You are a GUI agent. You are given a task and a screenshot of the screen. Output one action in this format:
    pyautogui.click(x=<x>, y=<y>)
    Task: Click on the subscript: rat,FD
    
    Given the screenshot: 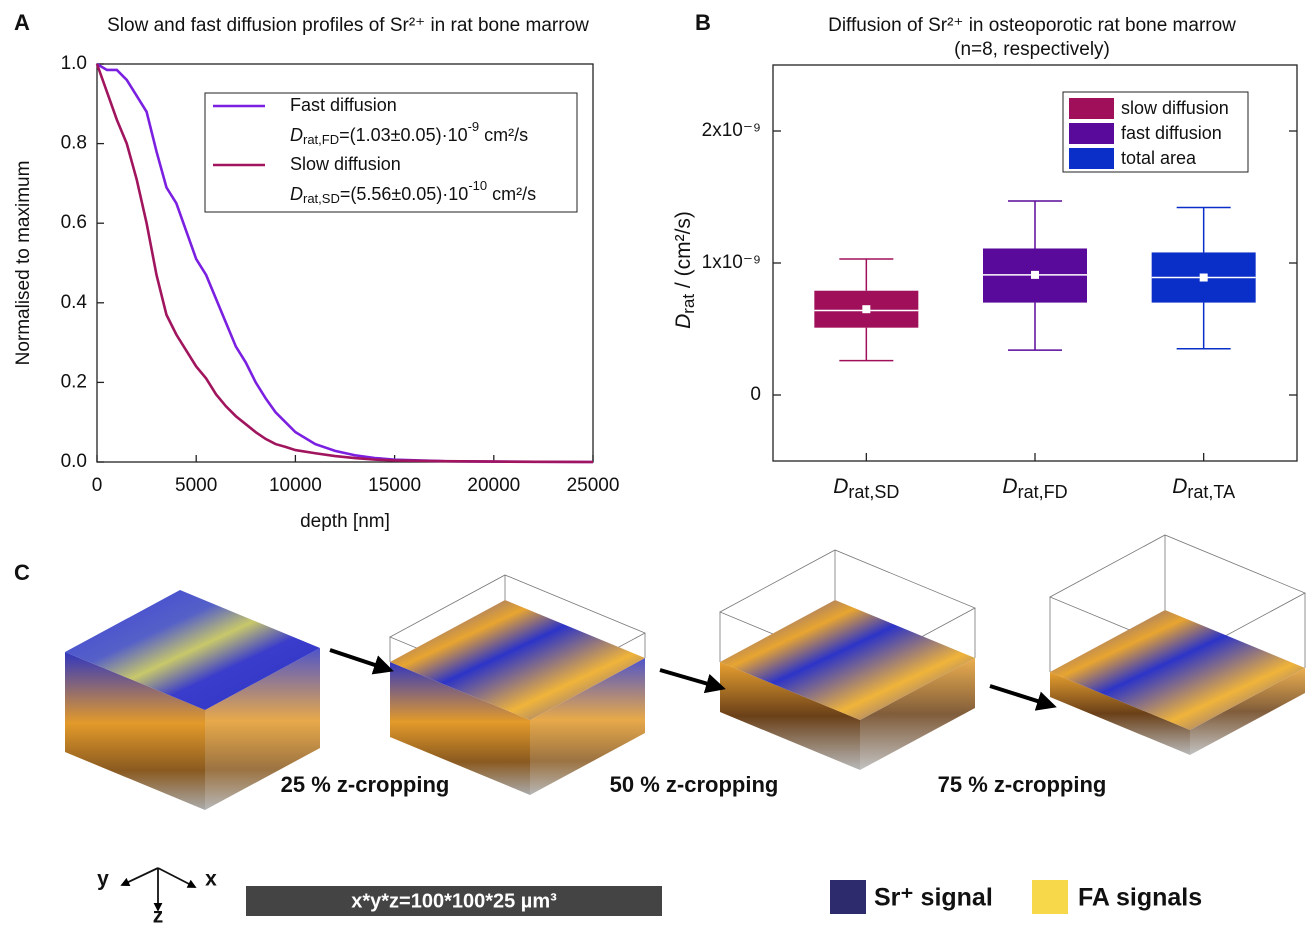 What is the action you would take?
    pyautogui.click(x=321, y=139)
    